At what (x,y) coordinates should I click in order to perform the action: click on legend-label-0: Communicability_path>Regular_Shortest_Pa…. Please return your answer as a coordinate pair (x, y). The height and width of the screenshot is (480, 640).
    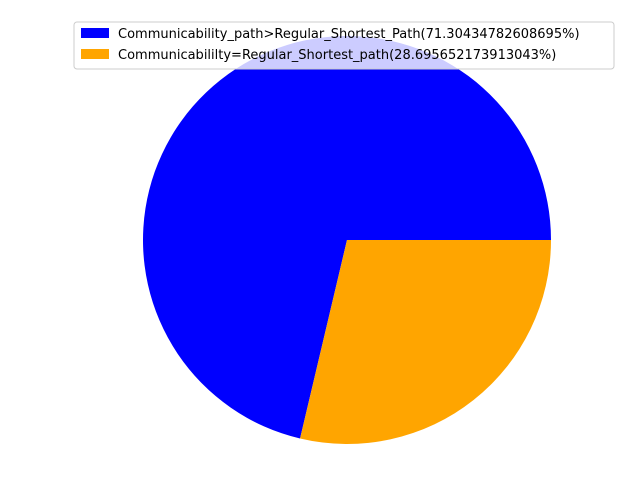
    Looking at the image, I should click on (349, 34).